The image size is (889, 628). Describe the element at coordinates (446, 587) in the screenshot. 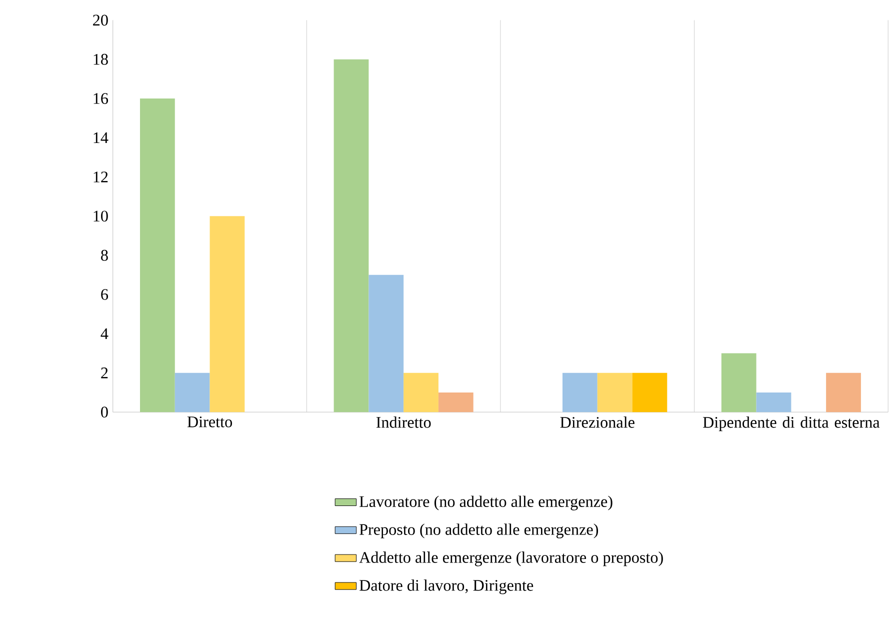

I see `legend-label: Datore di lavoro, Dirigente` at that location.